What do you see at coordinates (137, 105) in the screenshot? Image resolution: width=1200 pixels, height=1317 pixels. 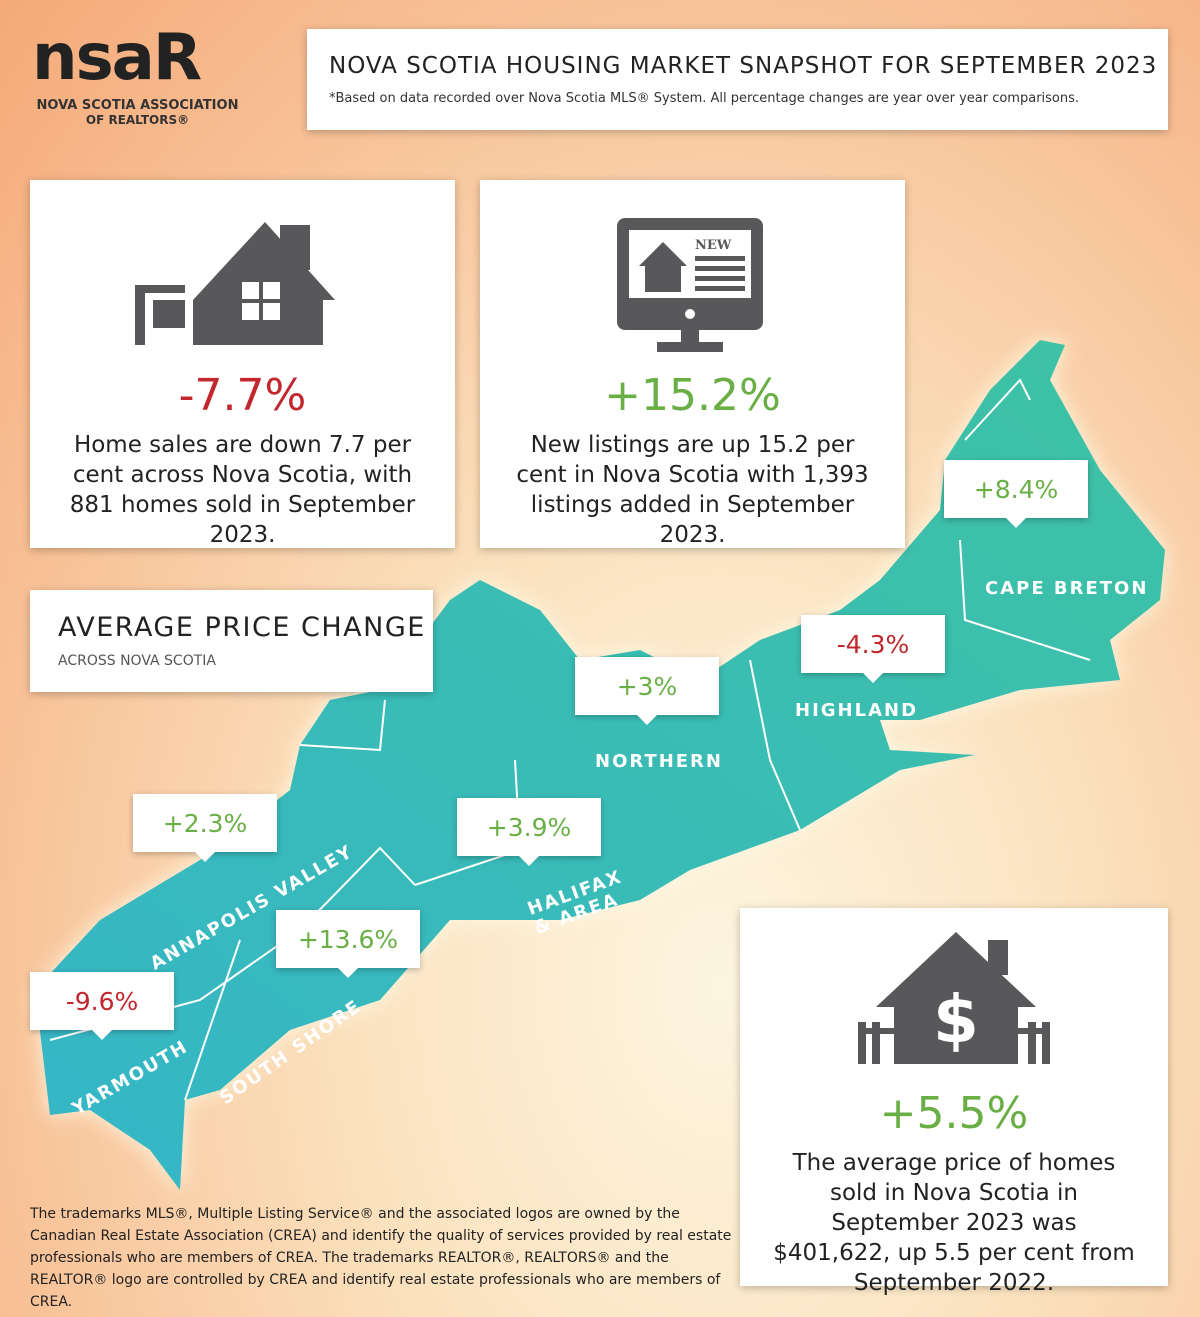 I see `logo-name: NOVA SCOTIA ASSOCIATION` at bounding box center [137, 105].